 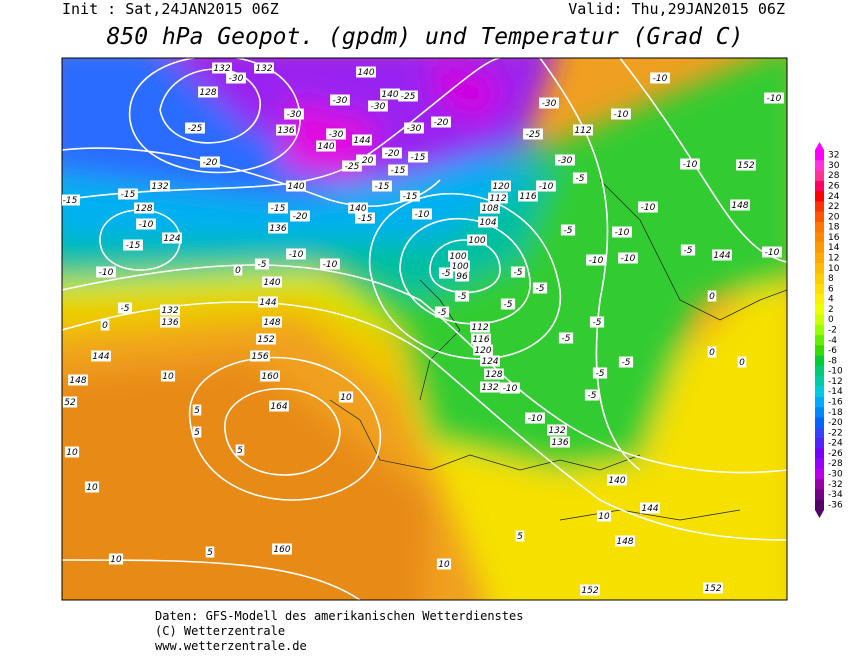 What do you see at coordinates (278, 407) in the screenshot?
I see `contour-label: 164` at bounding box center [278, 407].